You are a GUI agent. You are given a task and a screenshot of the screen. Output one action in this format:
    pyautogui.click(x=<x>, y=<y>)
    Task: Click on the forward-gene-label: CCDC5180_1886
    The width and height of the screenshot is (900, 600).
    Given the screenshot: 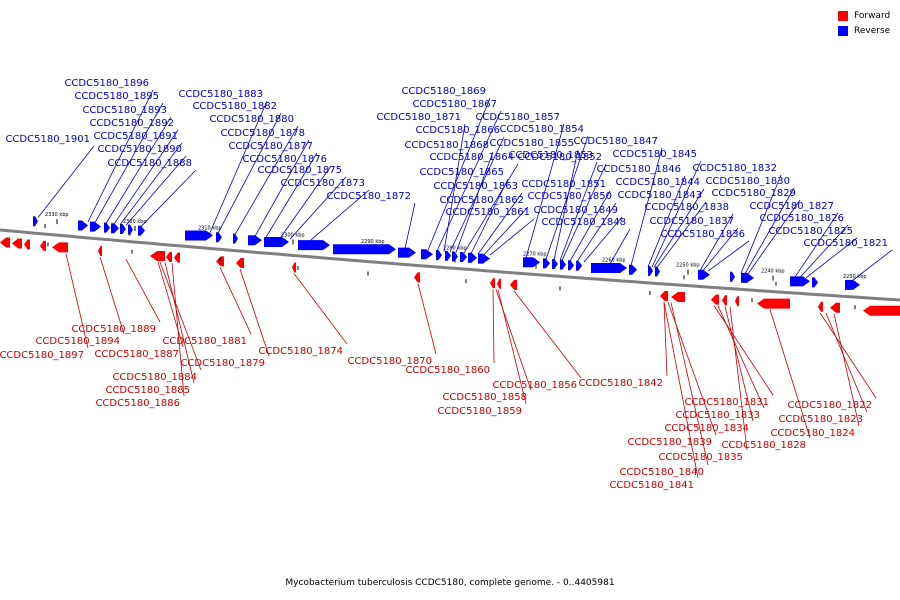 What is the action you would take?
    pyautogui.click(x=137, y=403)
    